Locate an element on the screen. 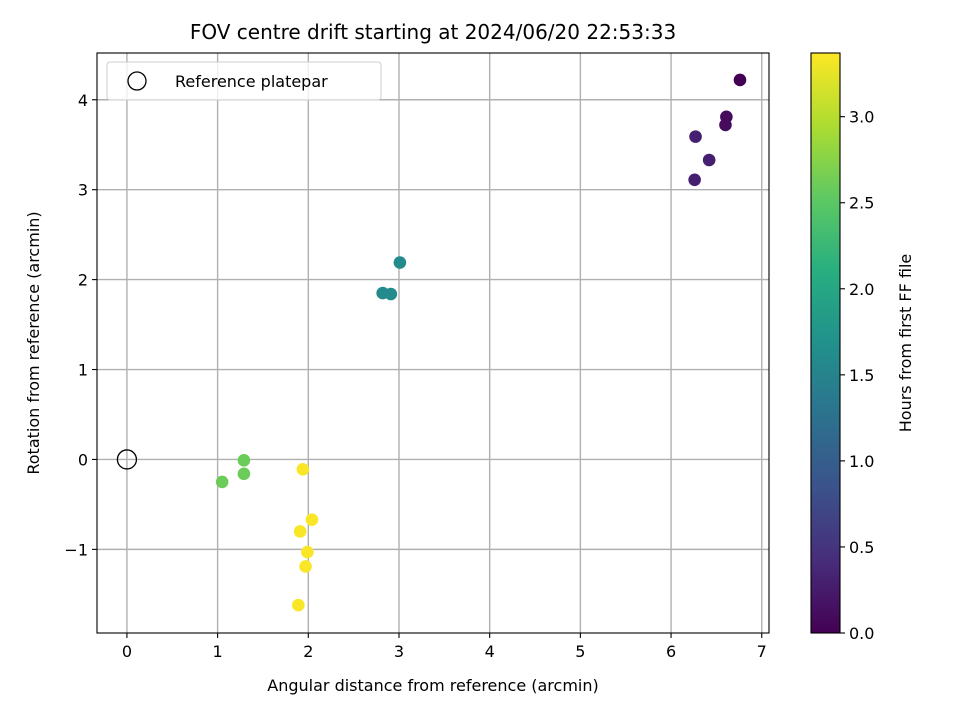  reference-platepar-marker is located at coordinates (127, 459).